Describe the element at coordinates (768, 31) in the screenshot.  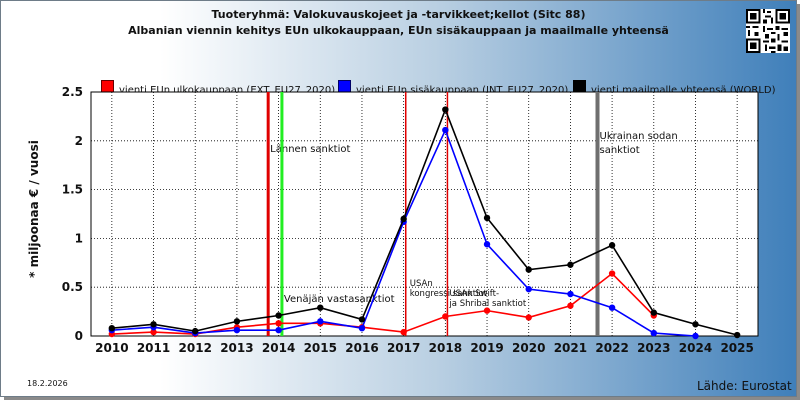
I see `qr-code-icon` at that location.